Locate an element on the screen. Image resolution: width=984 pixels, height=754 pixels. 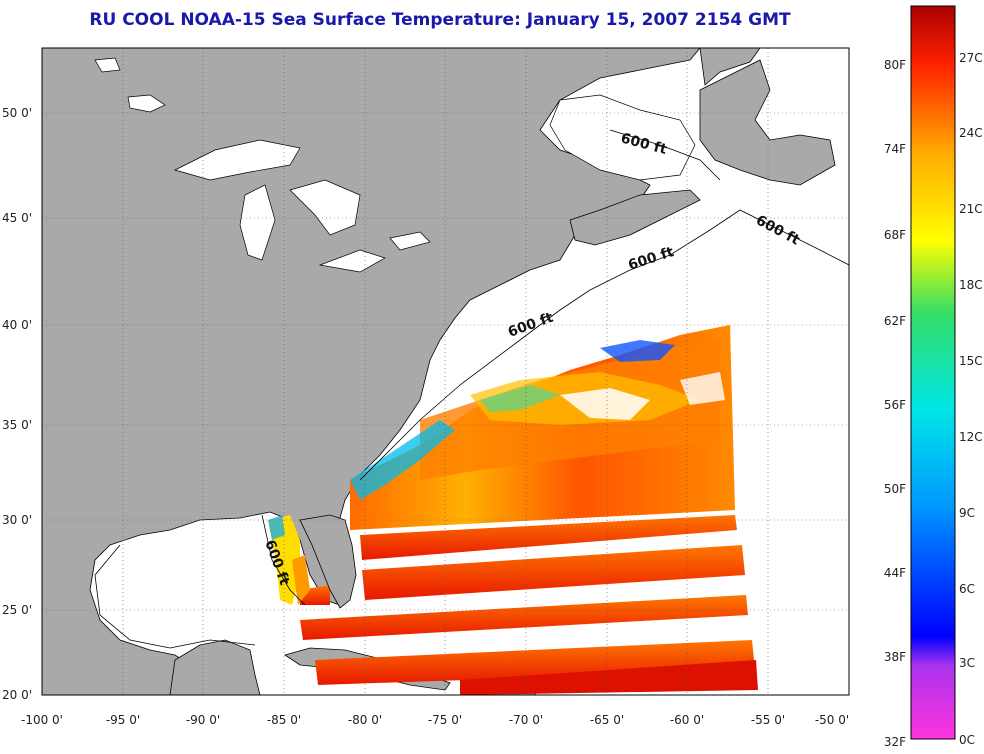
colorbar-f-label: 68F is located at coordinates (895, 235).